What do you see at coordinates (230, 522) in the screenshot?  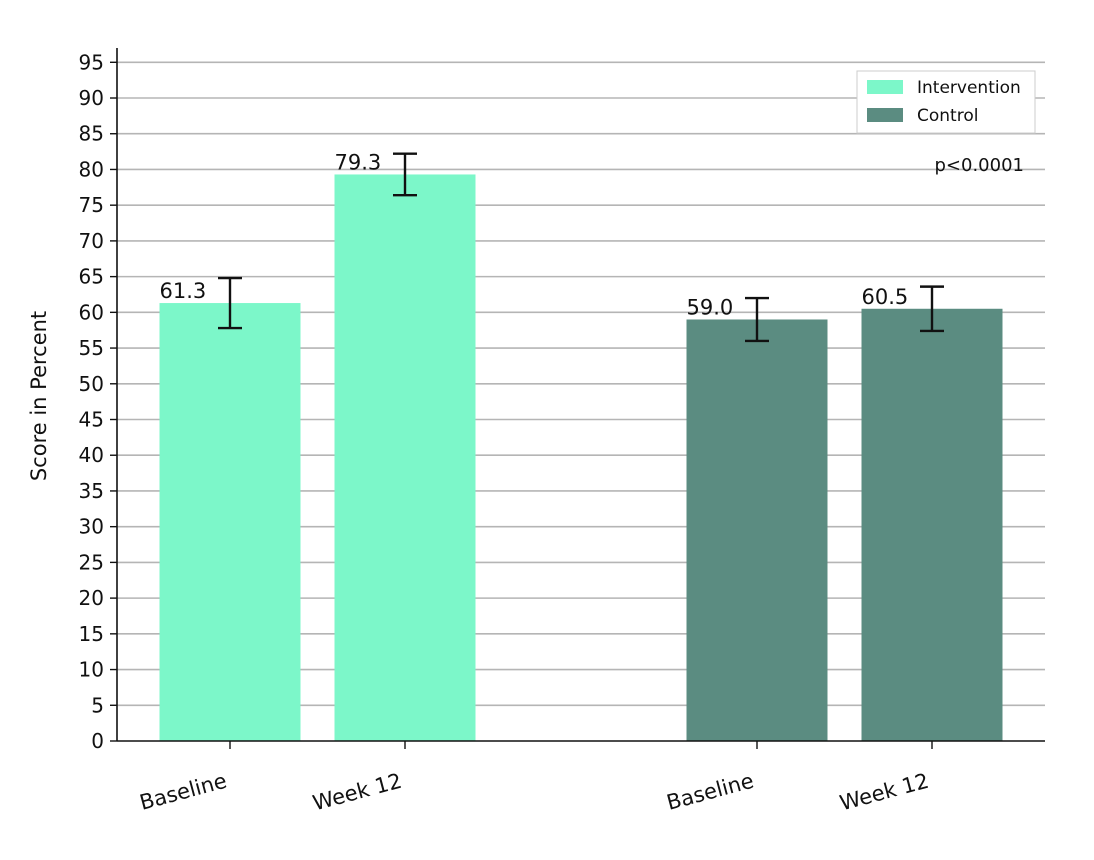 I see `bar-intervention-baseline` at bounding box center [230, 522].